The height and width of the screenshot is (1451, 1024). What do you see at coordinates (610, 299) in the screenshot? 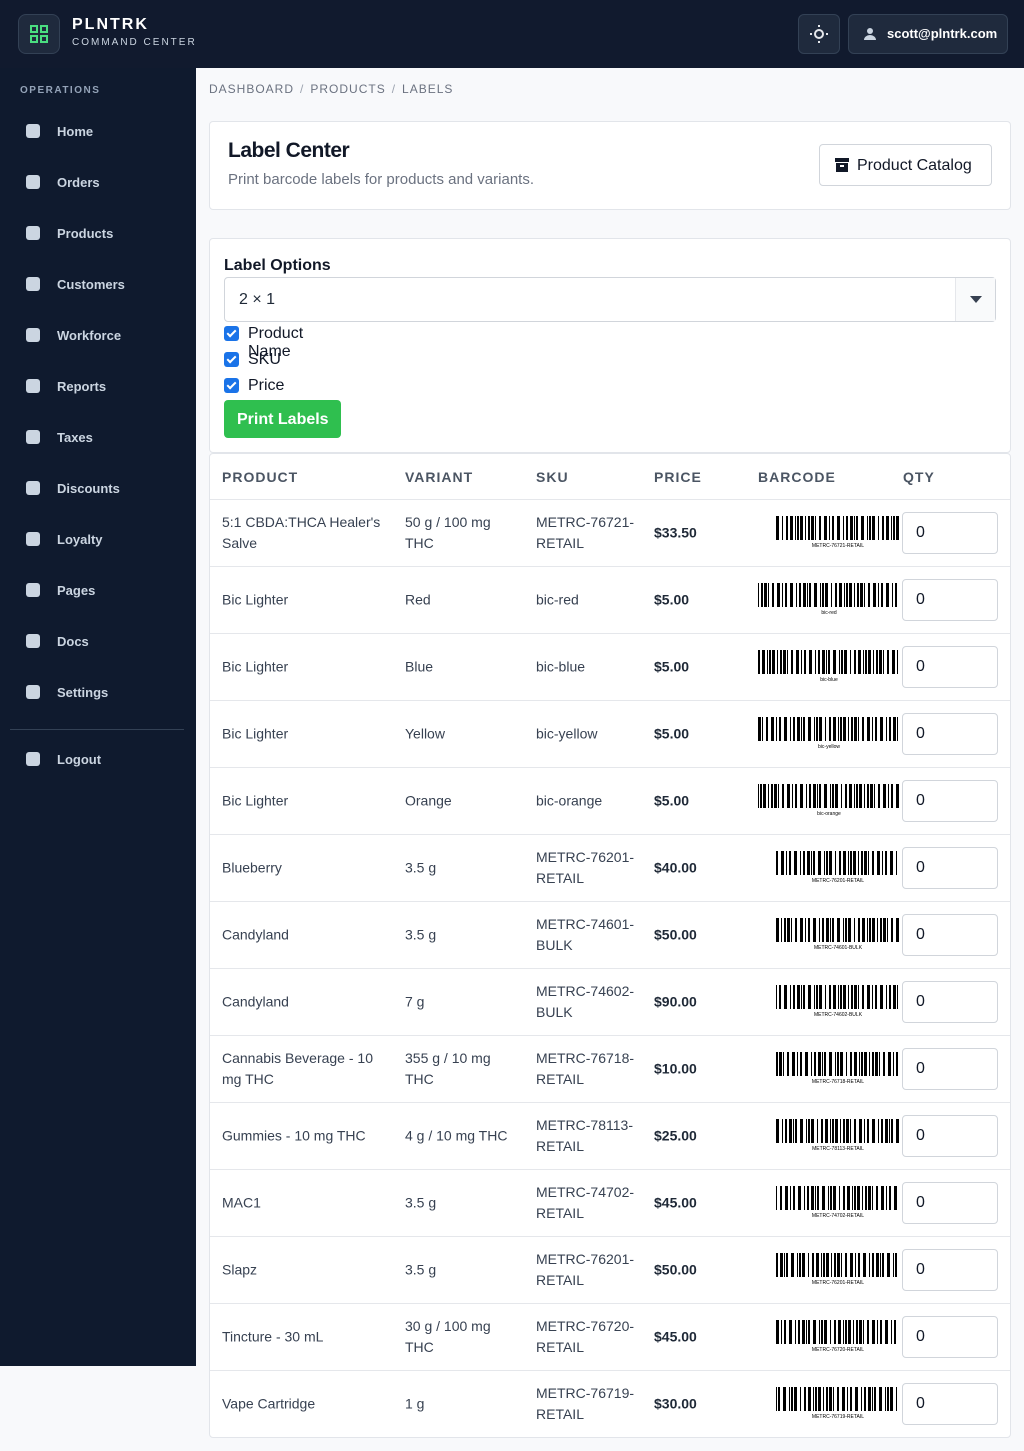
I see `size-select: 2 × 1` at bounding box center [610, 299].